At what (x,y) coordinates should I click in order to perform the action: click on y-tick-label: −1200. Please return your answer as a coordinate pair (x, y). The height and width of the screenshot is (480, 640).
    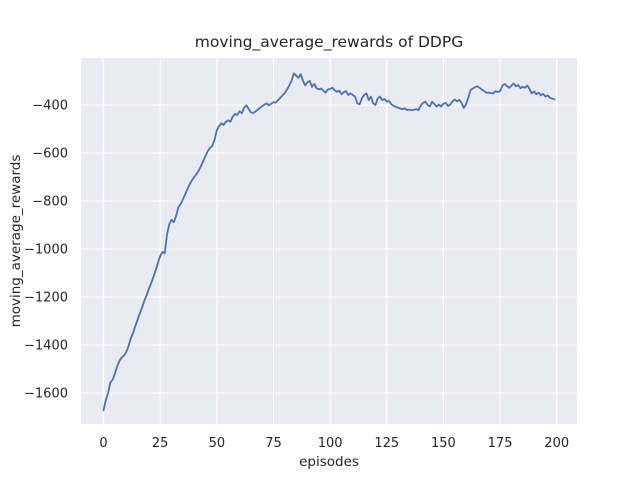
    Looking at the image, I should click on (46, 298).